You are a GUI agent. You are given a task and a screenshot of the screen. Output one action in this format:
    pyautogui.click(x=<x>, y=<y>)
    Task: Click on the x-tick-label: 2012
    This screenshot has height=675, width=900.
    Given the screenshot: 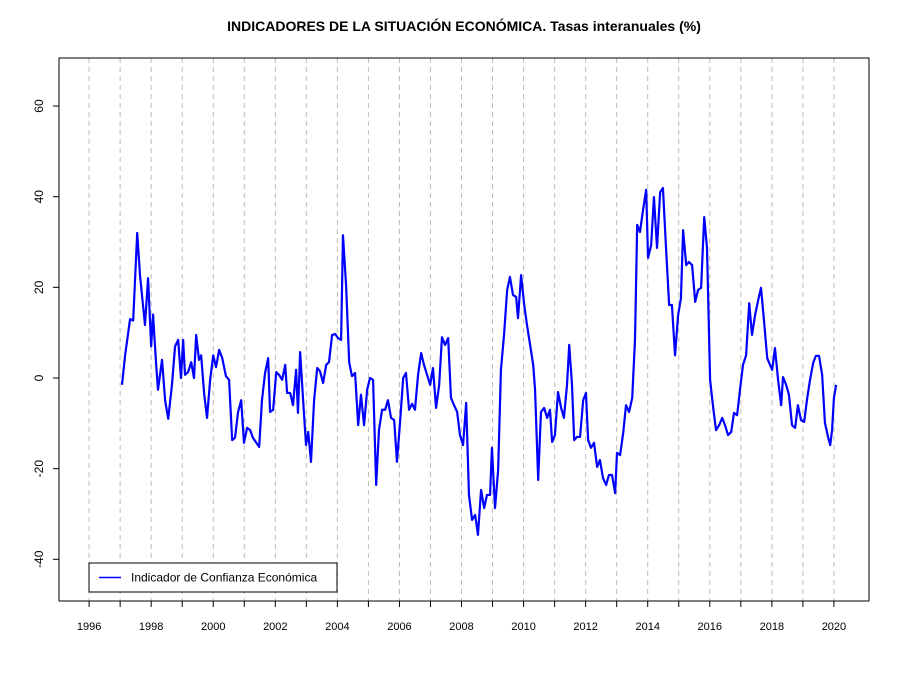 What is the action you would take?
    pyautogui.click(x=585, y=627)
    